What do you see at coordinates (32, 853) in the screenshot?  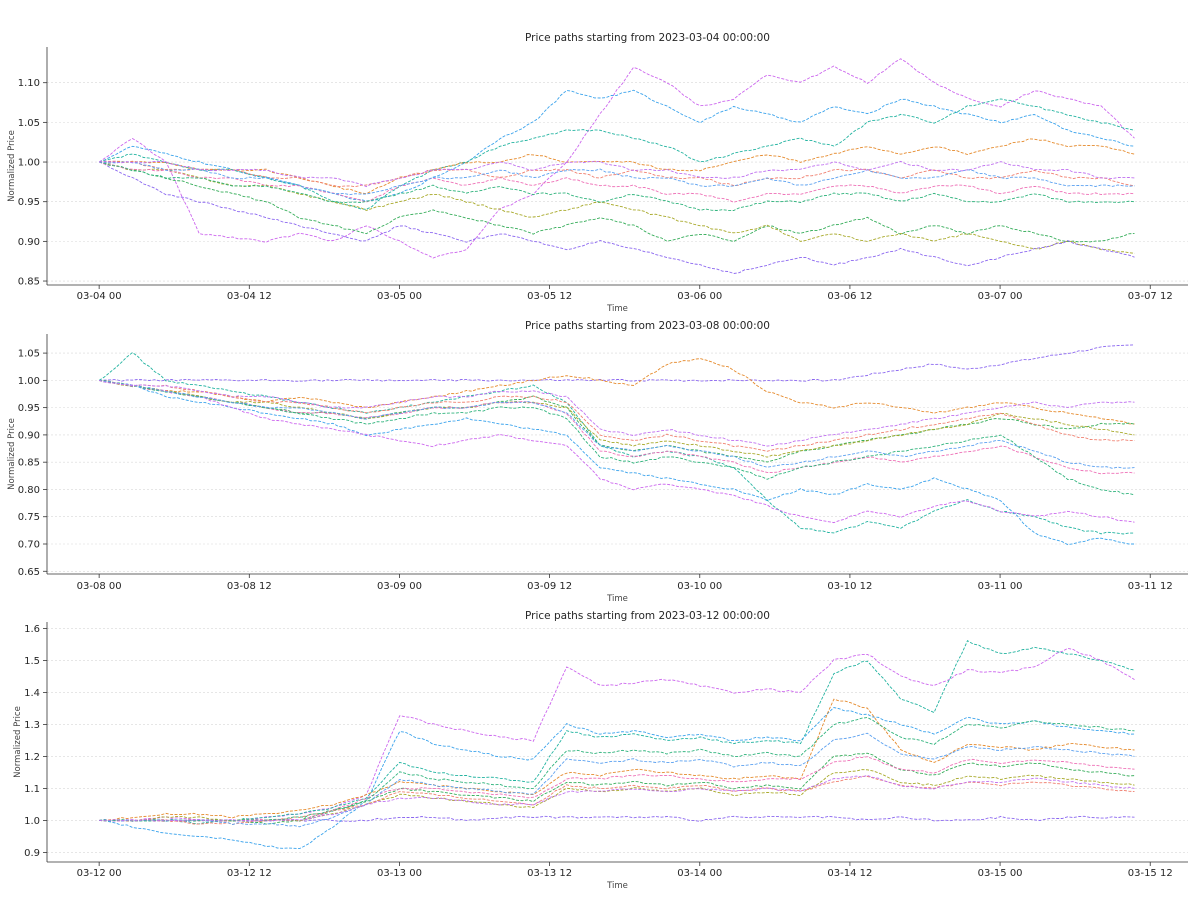 I see `y-tick-label: 0.9` at bounding box center [32, 853].